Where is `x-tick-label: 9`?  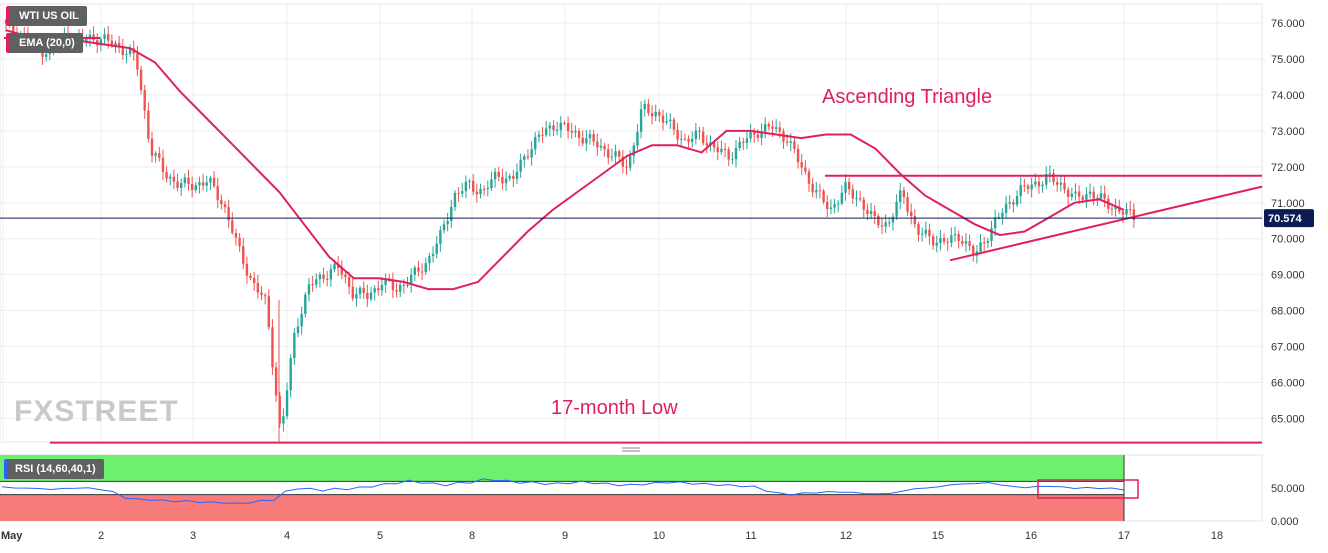 x-tick-label: 9 is located at coordinates (565, 536).